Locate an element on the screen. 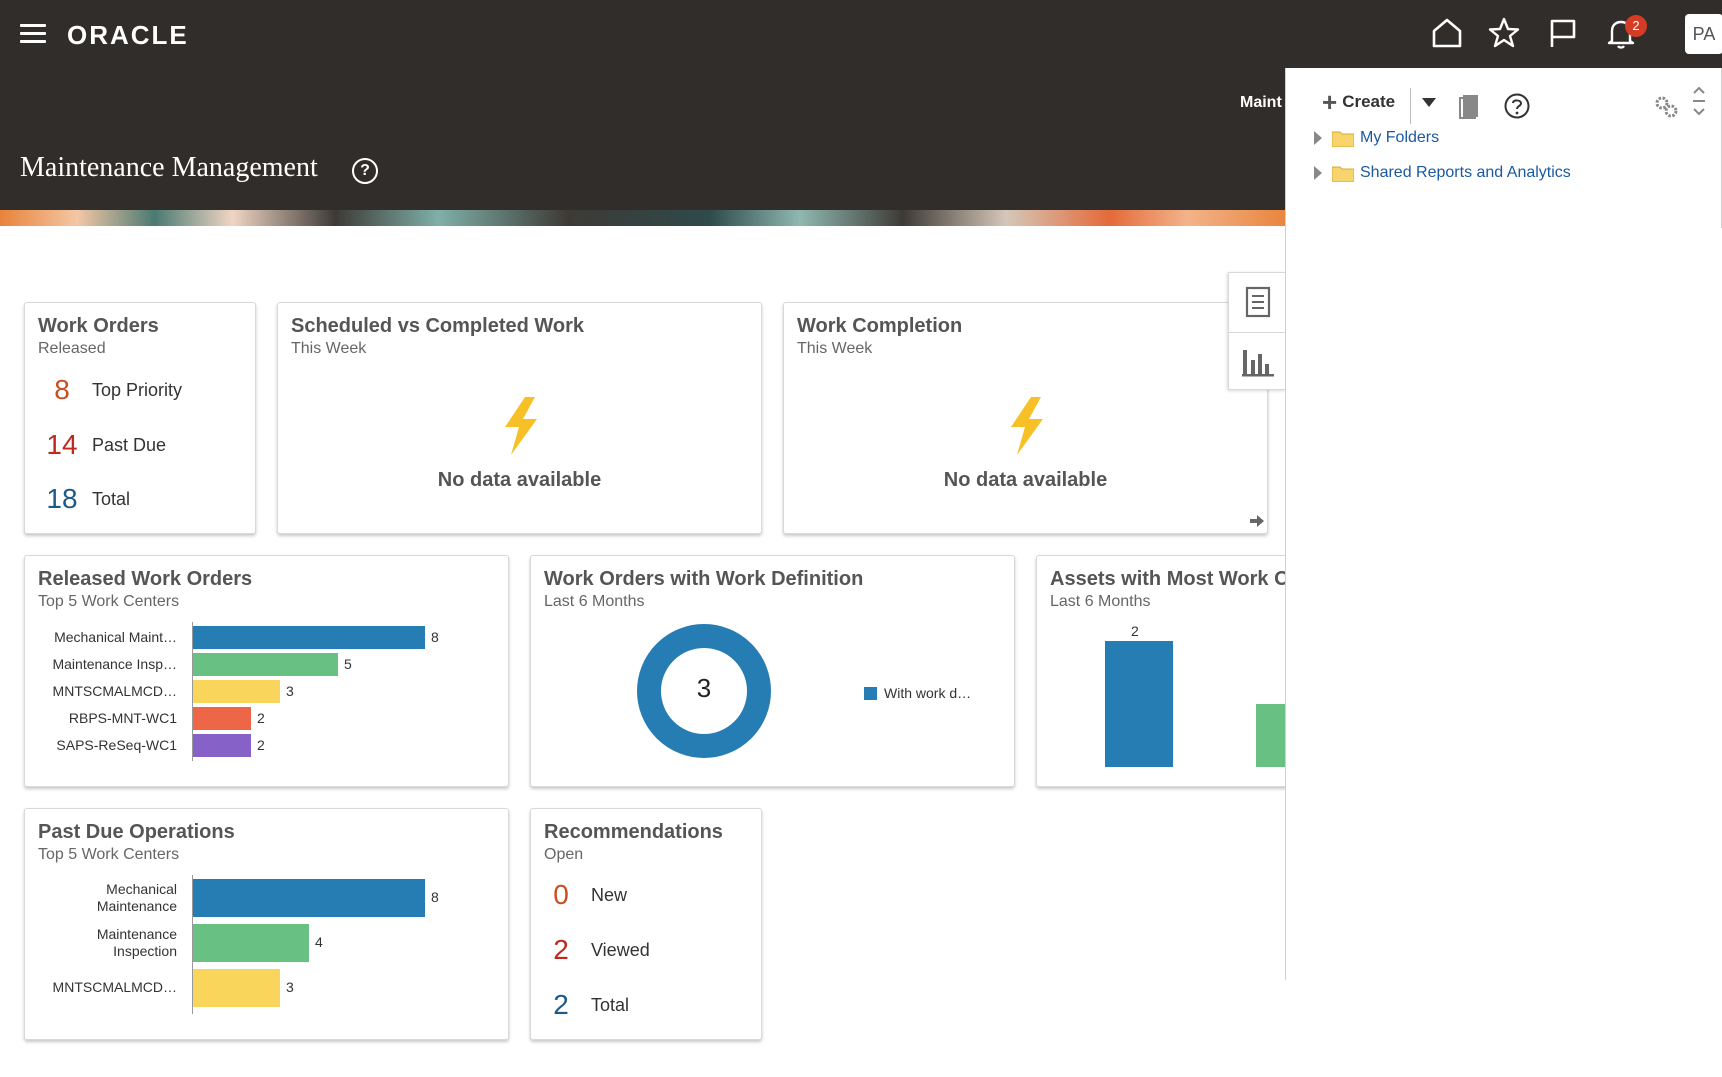 This screenshot has width=1722, height=1077. tree-item-shared-reports: Shared Reports and Analytics is located at coordinates (1442, 173).